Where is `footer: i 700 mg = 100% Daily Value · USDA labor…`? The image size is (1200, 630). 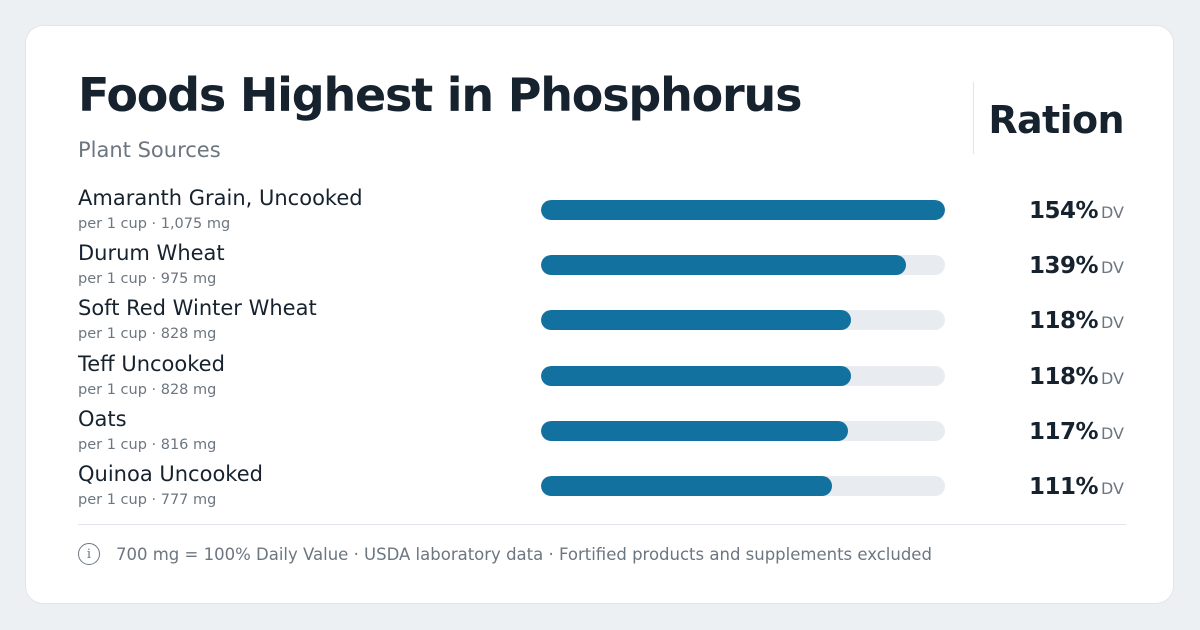
footer: i 700 mg = 100% Daily Value · USDA labor… is located at coordinates (505, 554).